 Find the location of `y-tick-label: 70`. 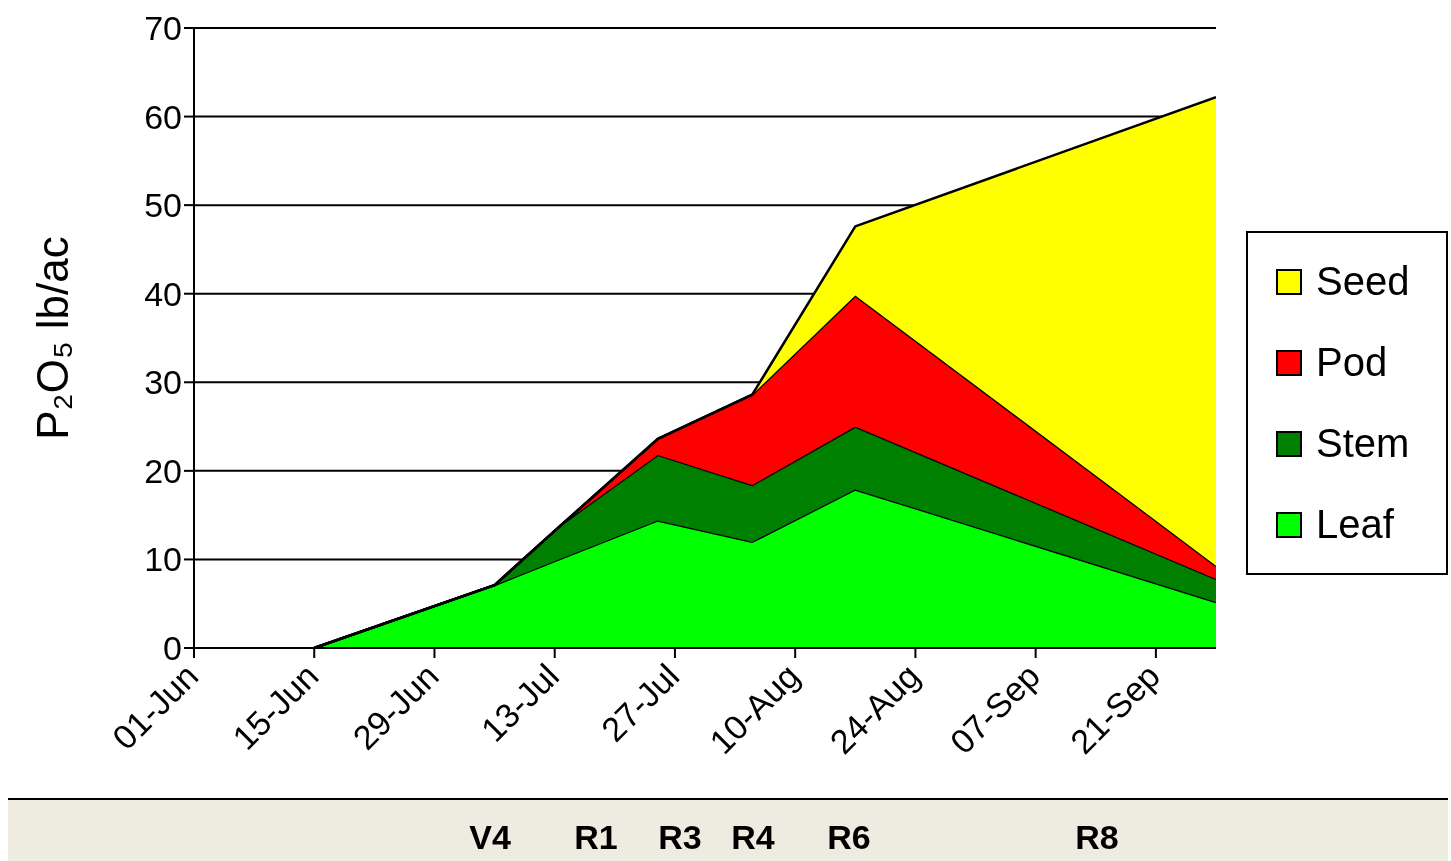

y-tick-label: 70 is located at coordinates (163, 28).